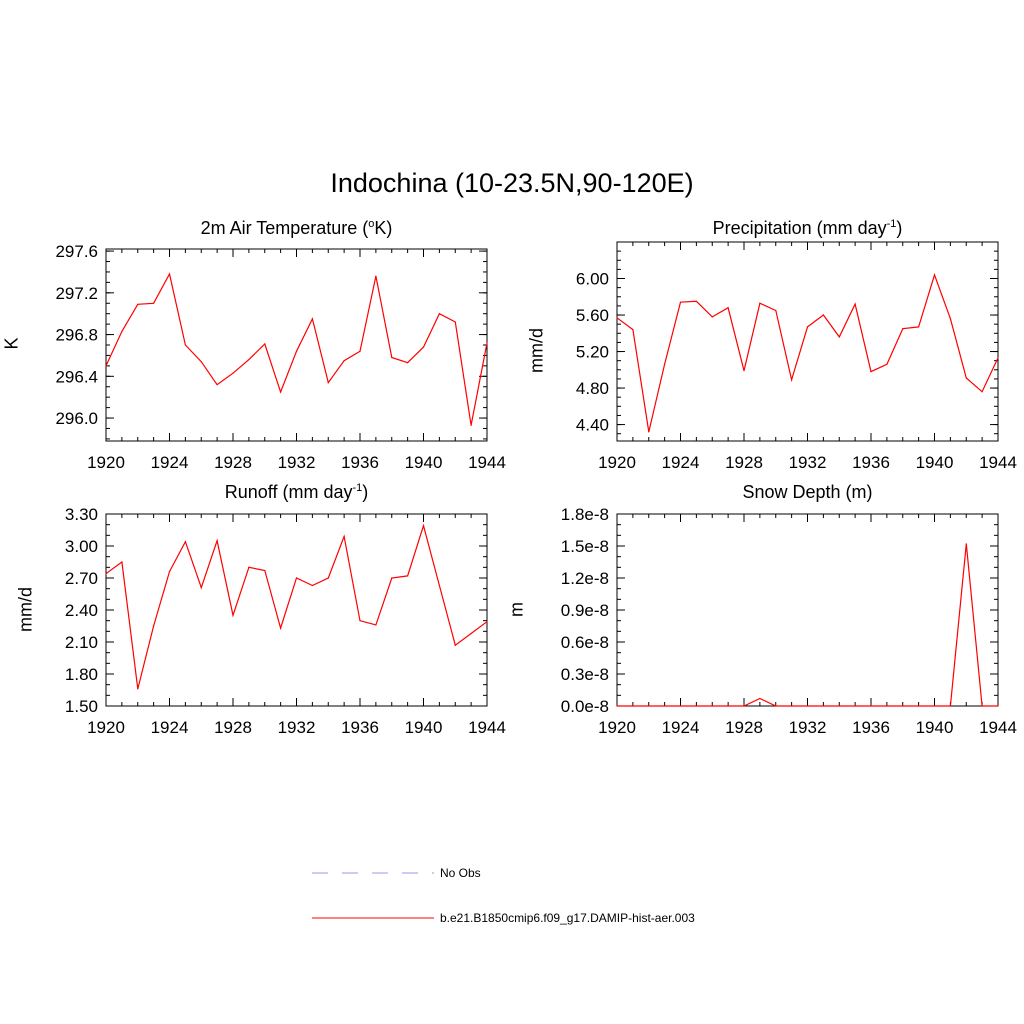  What do you see at coordinates (76, 418) in the screenshot?
I see `y-tick-label: 296.0` at bounding box center [76, 418].